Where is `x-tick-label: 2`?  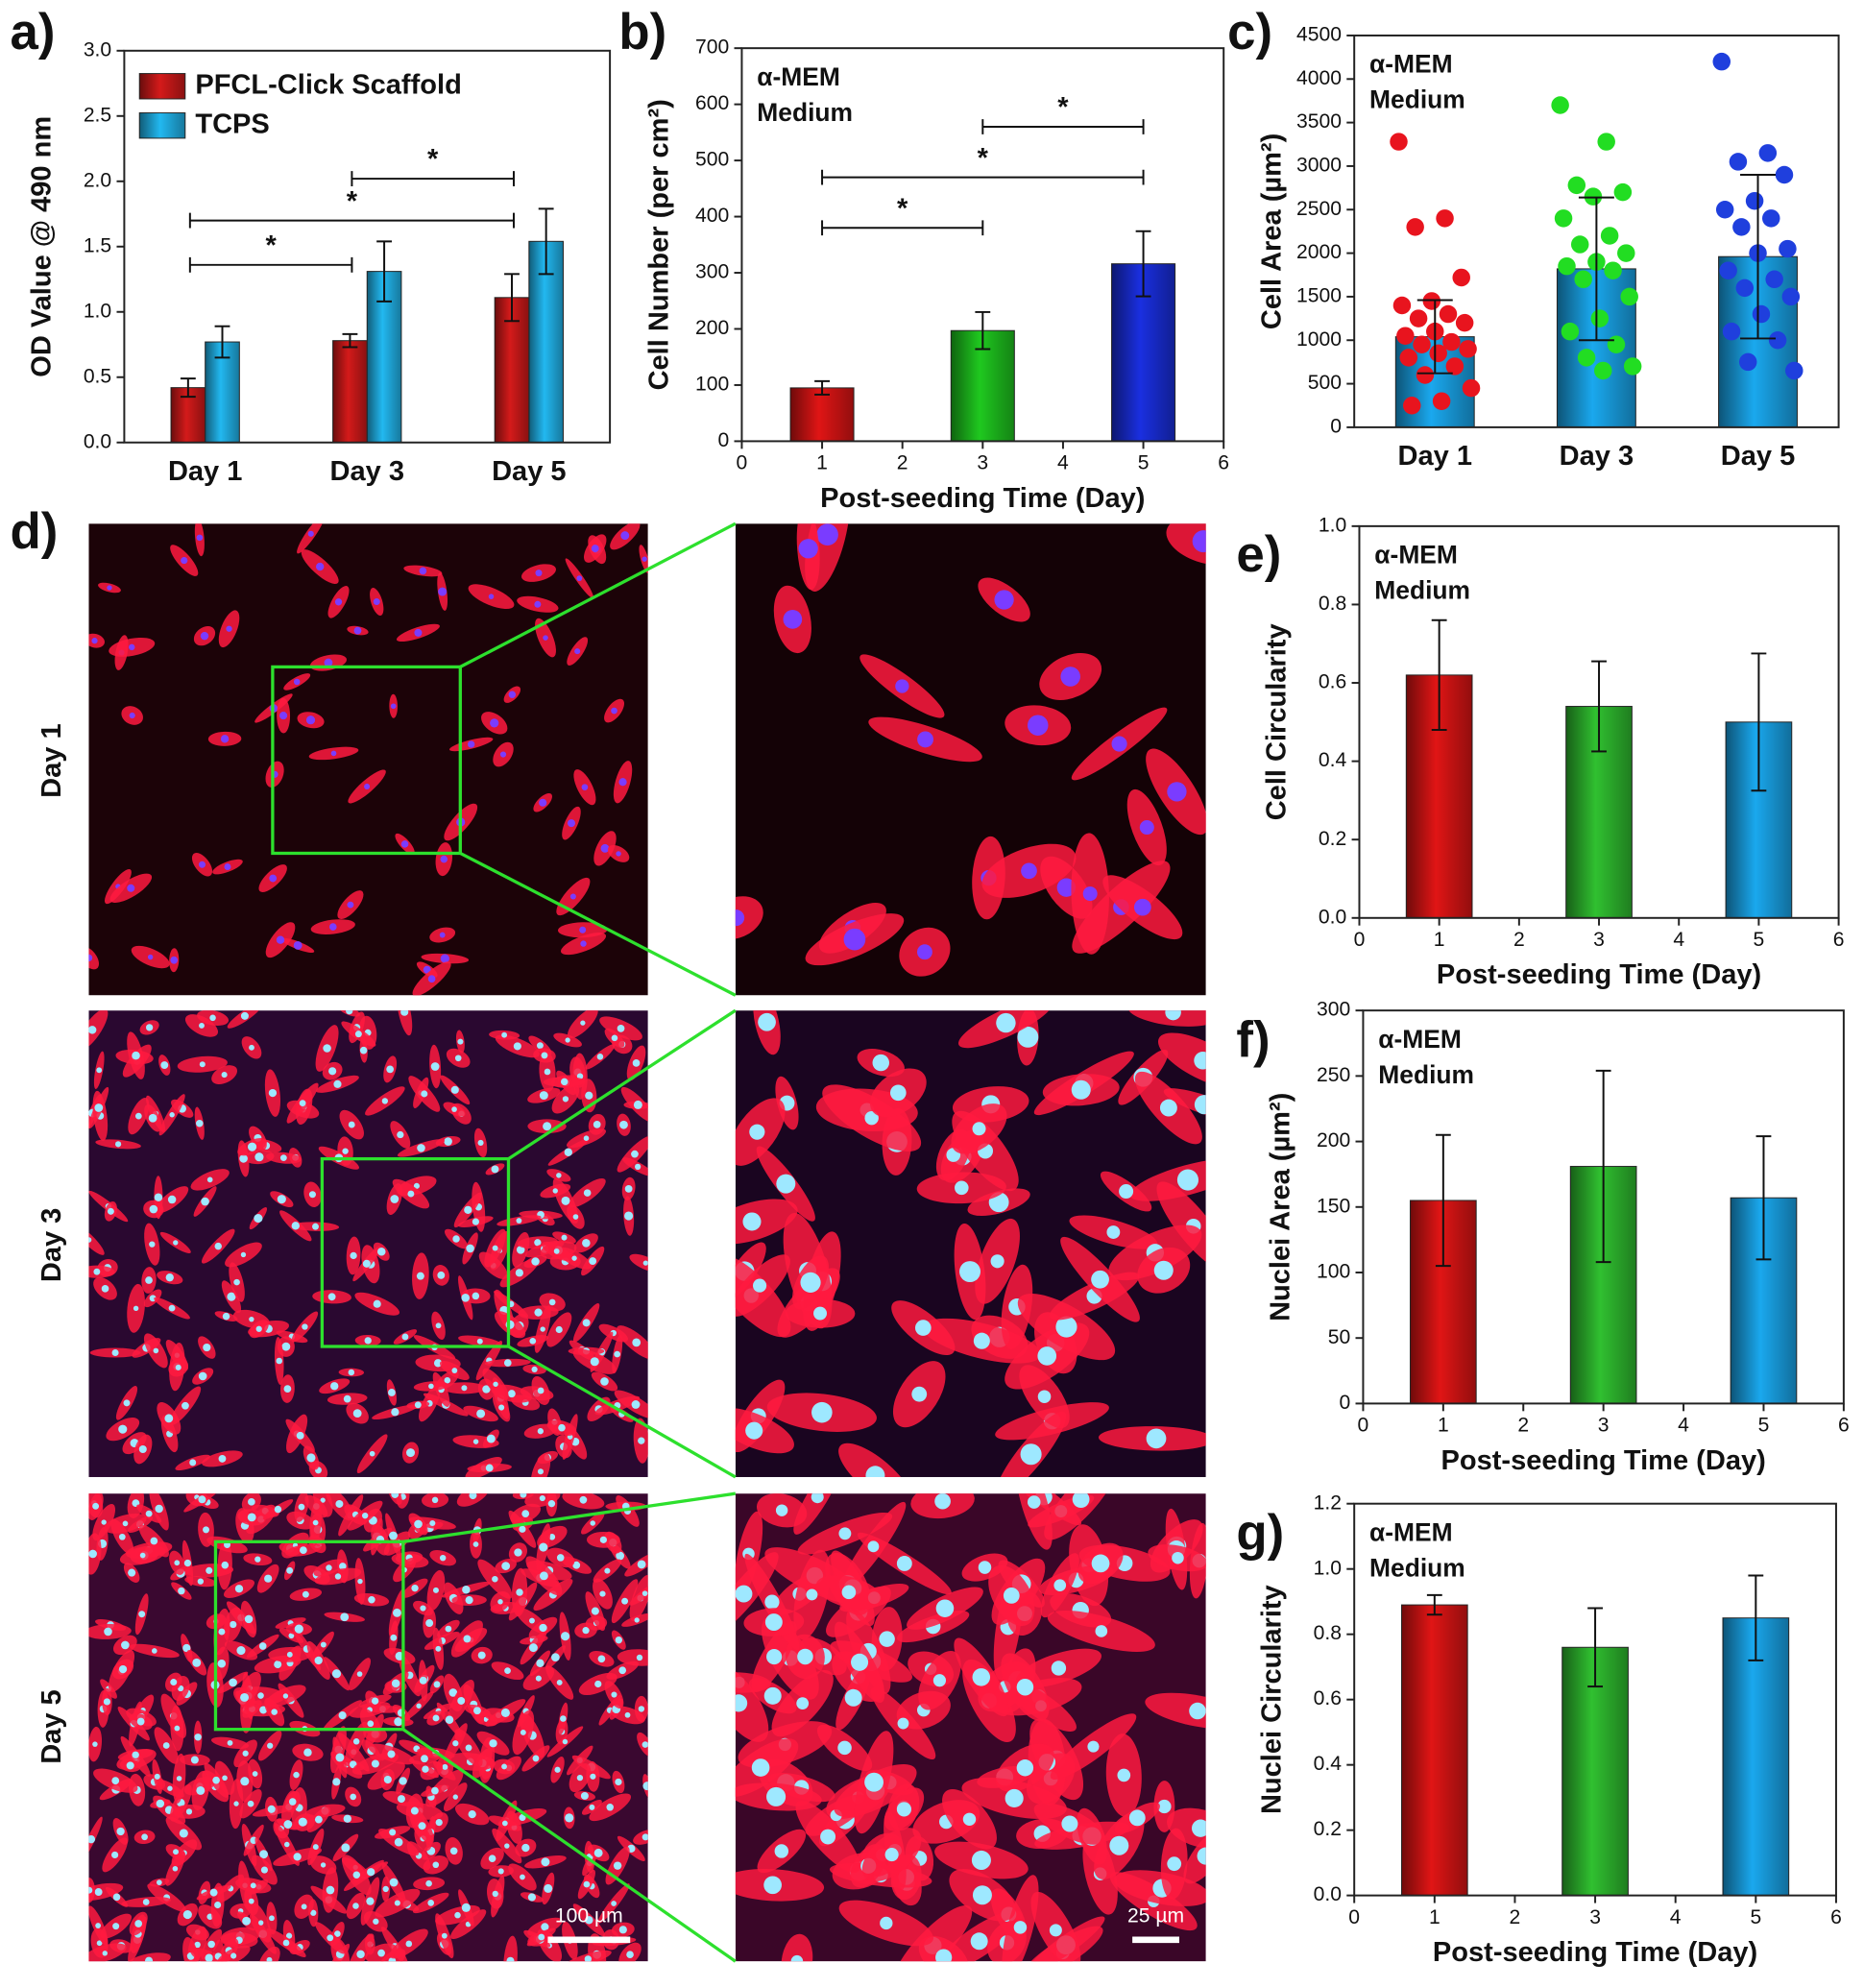
x-tick-label: 2 is located at coordinates (1523, 1426).